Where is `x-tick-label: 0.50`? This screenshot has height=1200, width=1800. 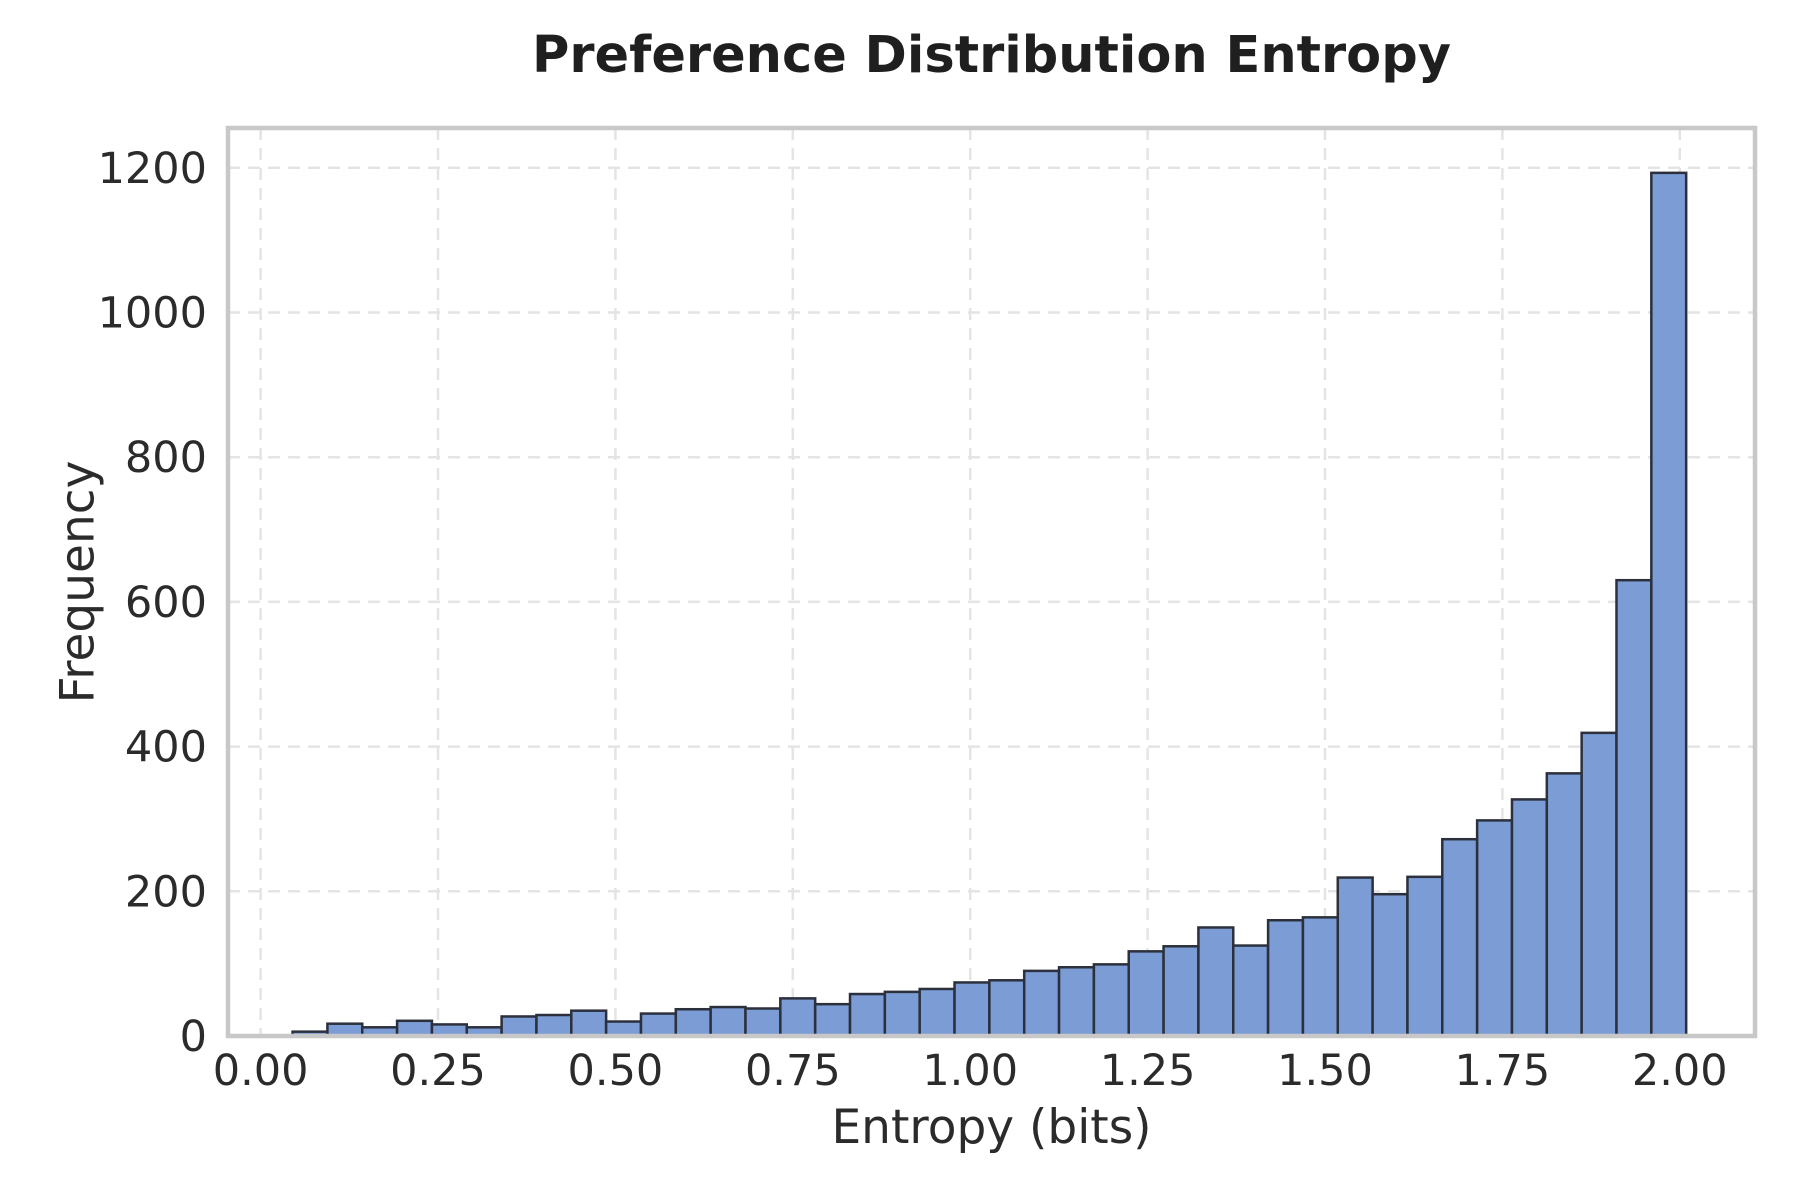 x-tick-label: 0.50 is located at coordinates (616, 1071).